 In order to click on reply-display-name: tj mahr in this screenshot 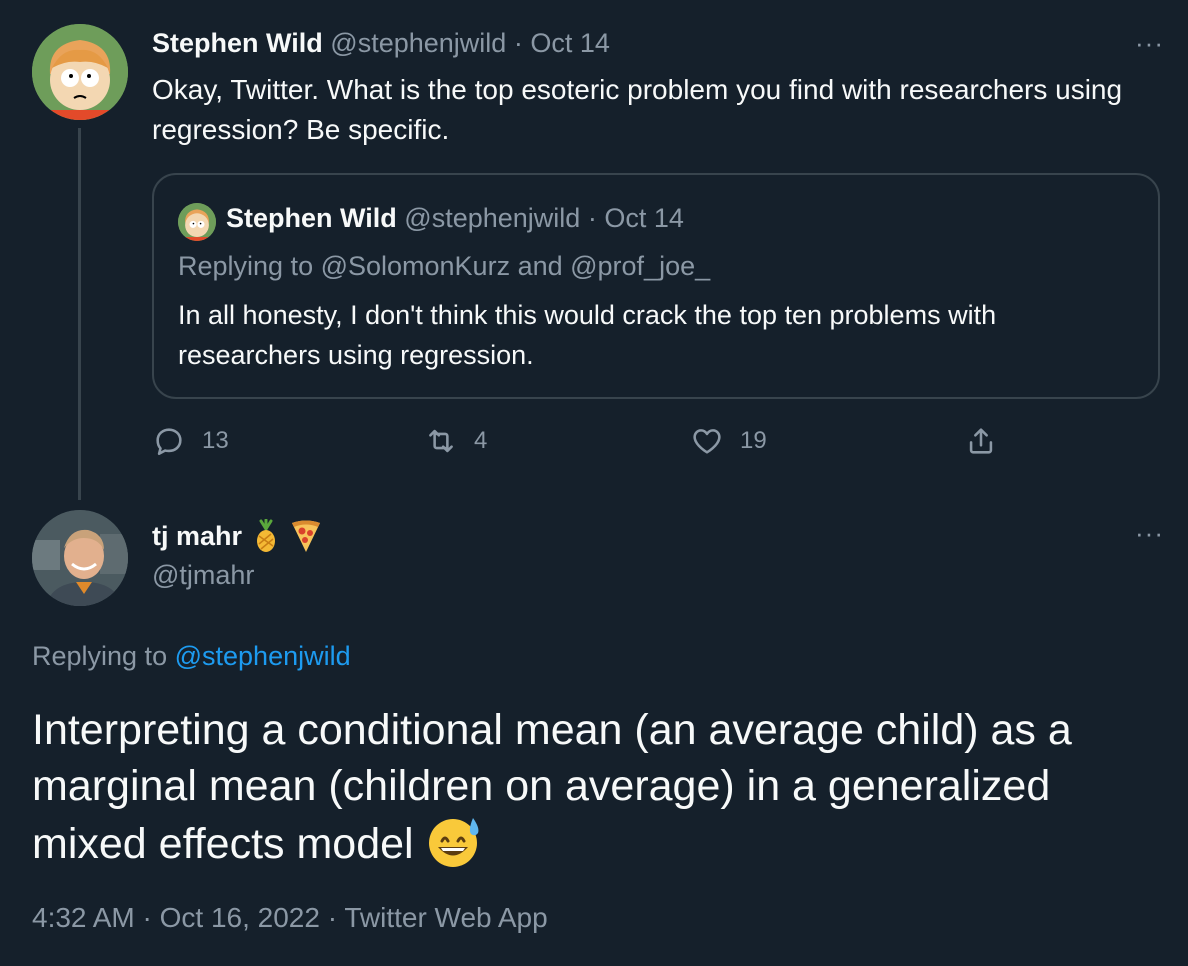, I will do `click(197, 535)`.